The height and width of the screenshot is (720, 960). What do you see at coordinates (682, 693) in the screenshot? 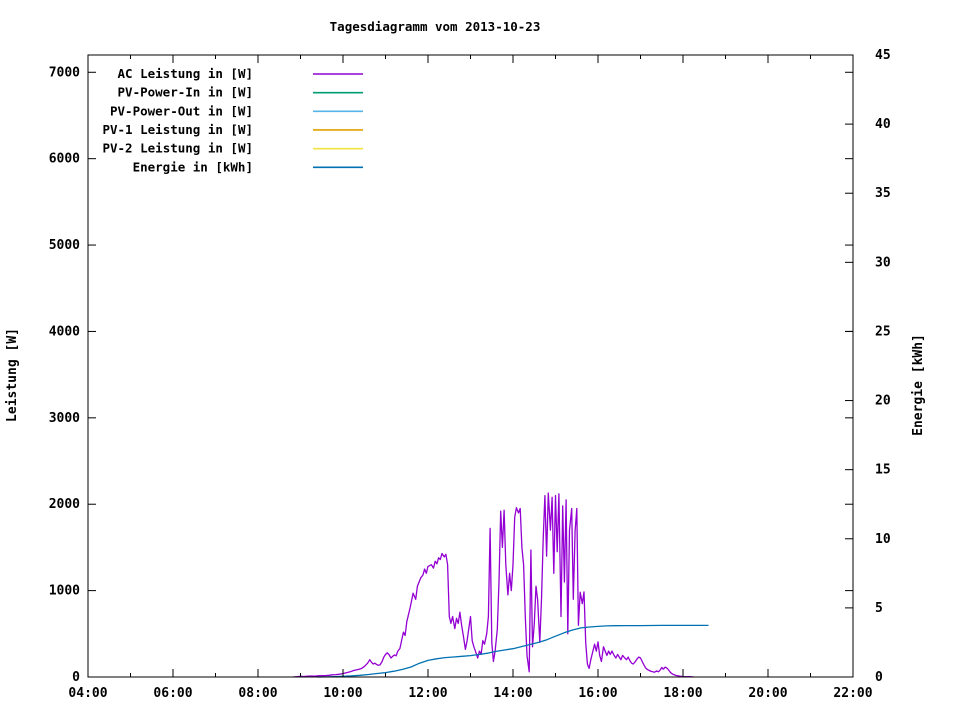
I see `x-tick-label: 18:00` at bounding box center [682, 693].